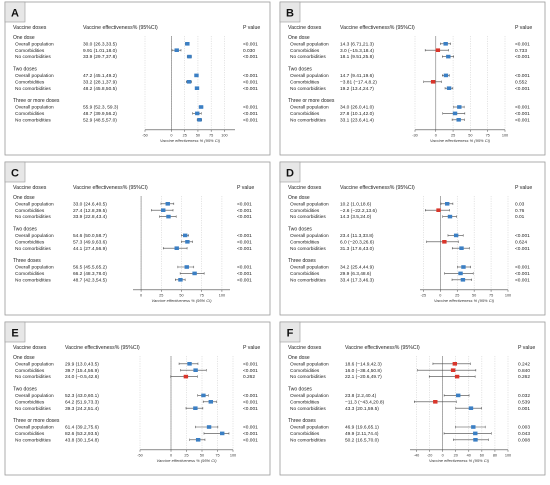 The image size is (550, 485). I want to click on row-ci-text: 33.2 (28.1,37.9), so click(100, 82).